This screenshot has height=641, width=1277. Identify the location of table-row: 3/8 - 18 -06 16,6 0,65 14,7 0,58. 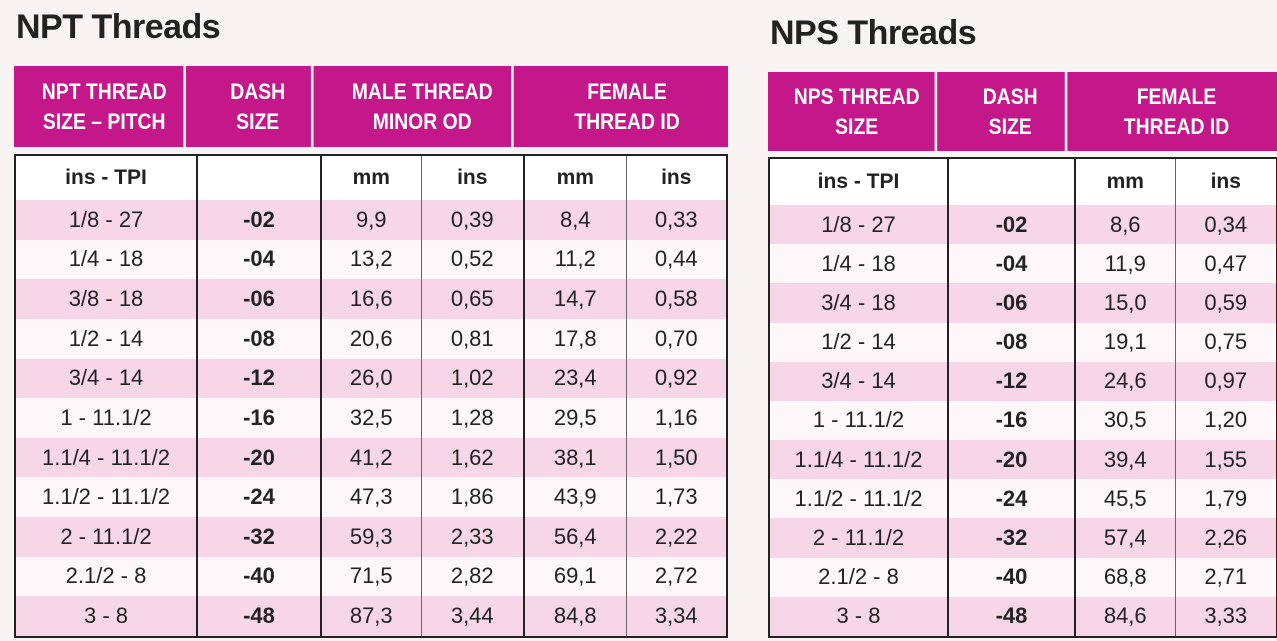
(371, 299).